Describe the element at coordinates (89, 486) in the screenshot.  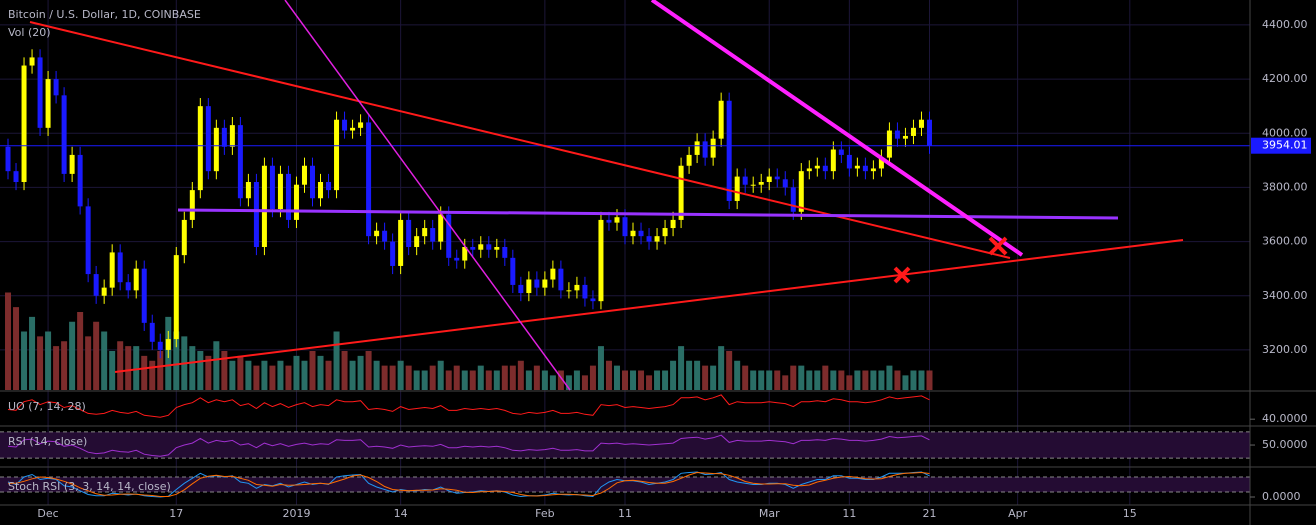
I see `indicator-label: Stoch RSI (3, 3, 14, 14, close)` at that location.